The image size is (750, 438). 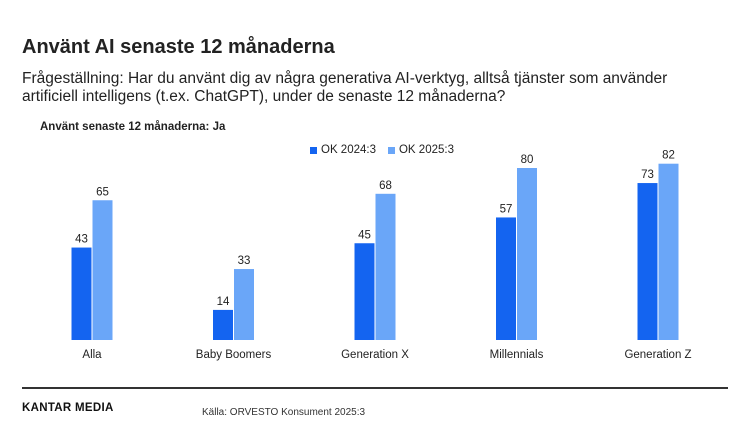 I want to click on category-label-alla: Alla, so click(x=92, y=355).